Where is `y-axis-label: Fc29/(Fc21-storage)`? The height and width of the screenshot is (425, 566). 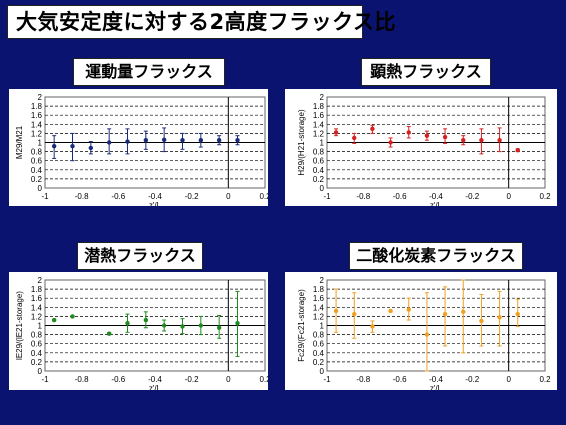
y-axis-label: Fc29/(Fc21-storage) is located at coordinates (301, 325).